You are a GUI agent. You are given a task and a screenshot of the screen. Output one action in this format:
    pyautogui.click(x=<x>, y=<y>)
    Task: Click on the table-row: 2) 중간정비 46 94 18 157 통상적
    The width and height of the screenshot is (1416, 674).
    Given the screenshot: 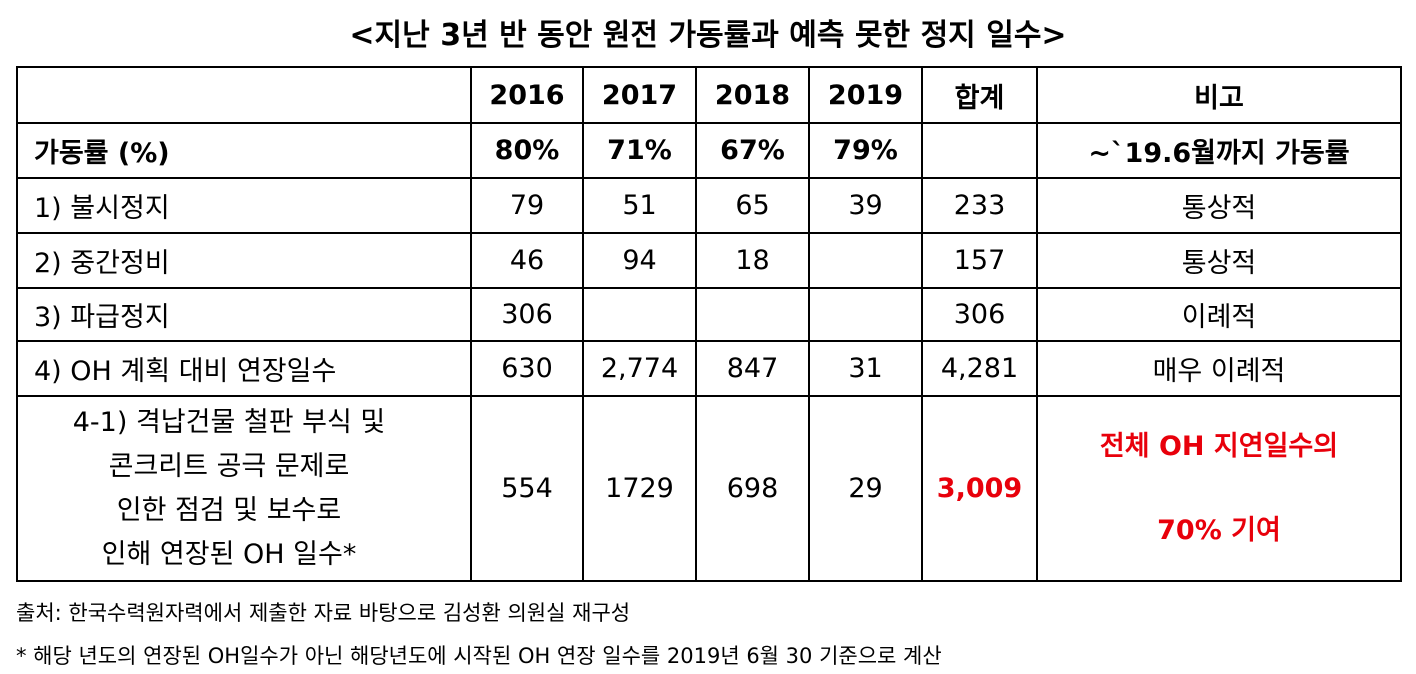 What is the action you would take?
    pyautogui.click(x=709, y=260)
    